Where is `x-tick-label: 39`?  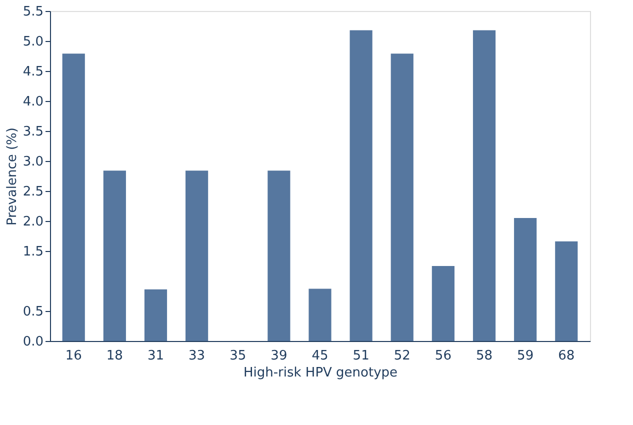 x-tick-label: 39 is located at coordinates (279, 356).